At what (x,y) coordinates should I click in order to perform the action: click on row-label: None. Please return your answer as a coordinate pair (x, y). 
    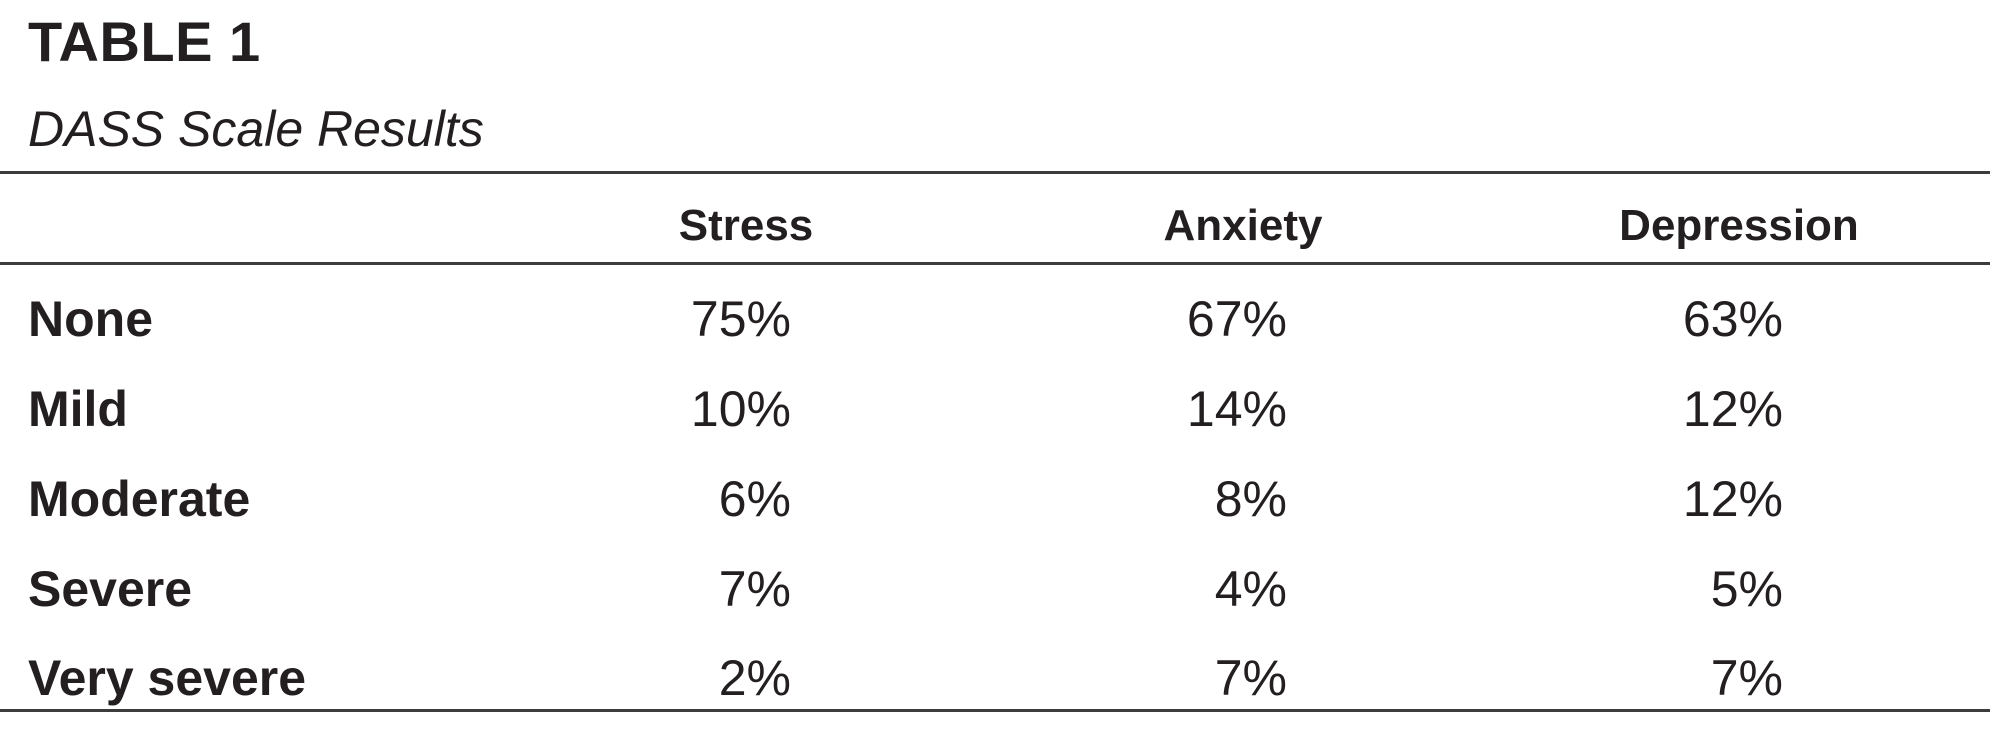
    Looking at the image, I should click on (90, 319).